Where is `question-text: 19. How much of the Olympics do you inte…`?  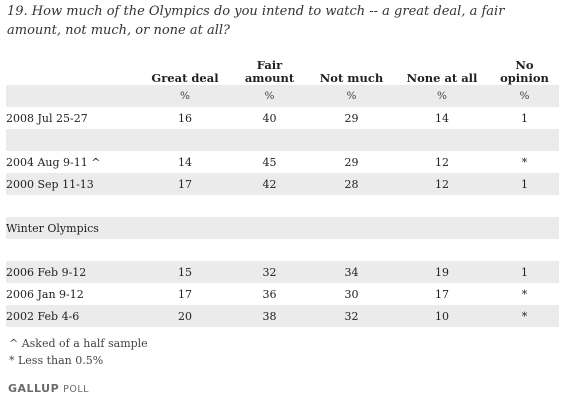
question-text: 19. How much of the Olympics do you inte… is located at coordinates (256, 21).